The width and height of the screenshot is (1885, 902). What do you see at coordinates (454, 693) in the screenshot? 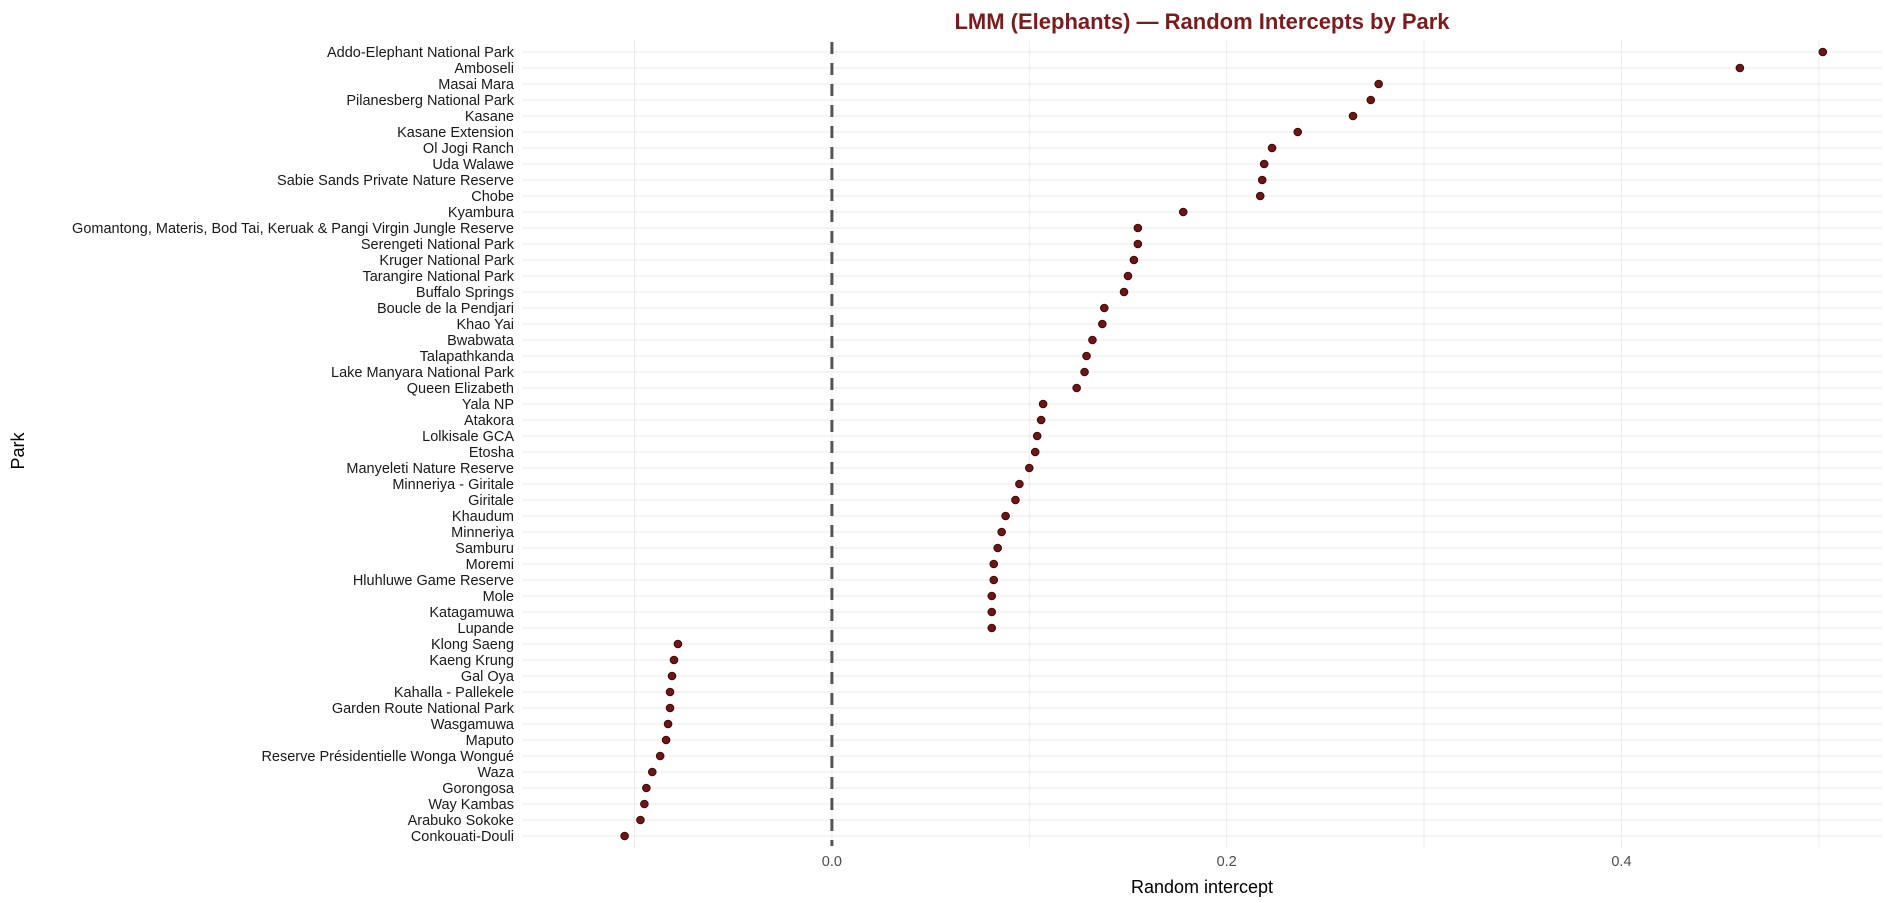
I see `y-tick-label: Kahalla - Pallekele` at bounding box center [454, 693].